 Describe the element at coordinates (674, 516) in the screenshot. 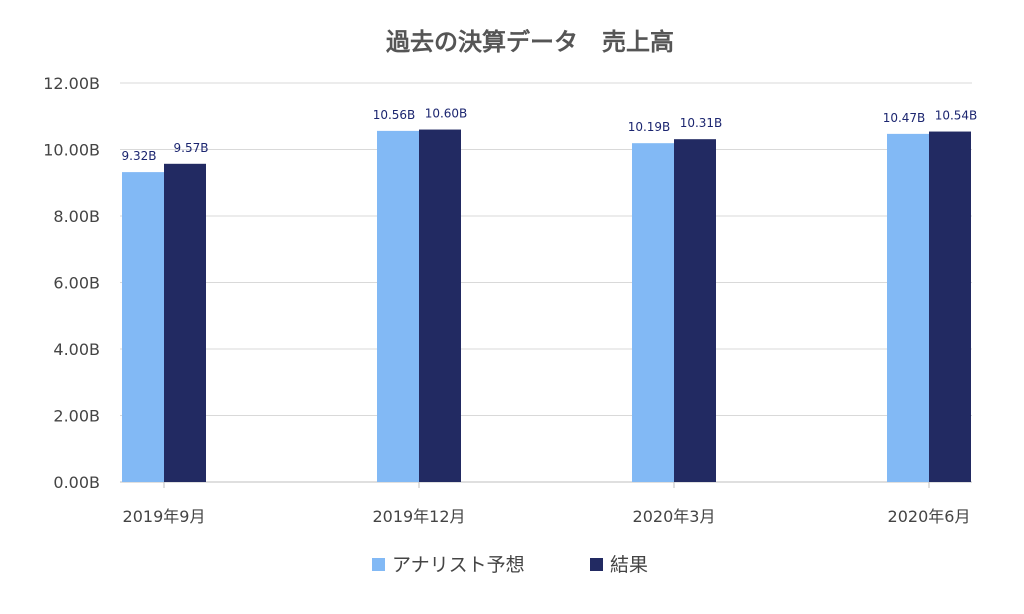

I see `x-tick-label: 2020年3月` at that location.